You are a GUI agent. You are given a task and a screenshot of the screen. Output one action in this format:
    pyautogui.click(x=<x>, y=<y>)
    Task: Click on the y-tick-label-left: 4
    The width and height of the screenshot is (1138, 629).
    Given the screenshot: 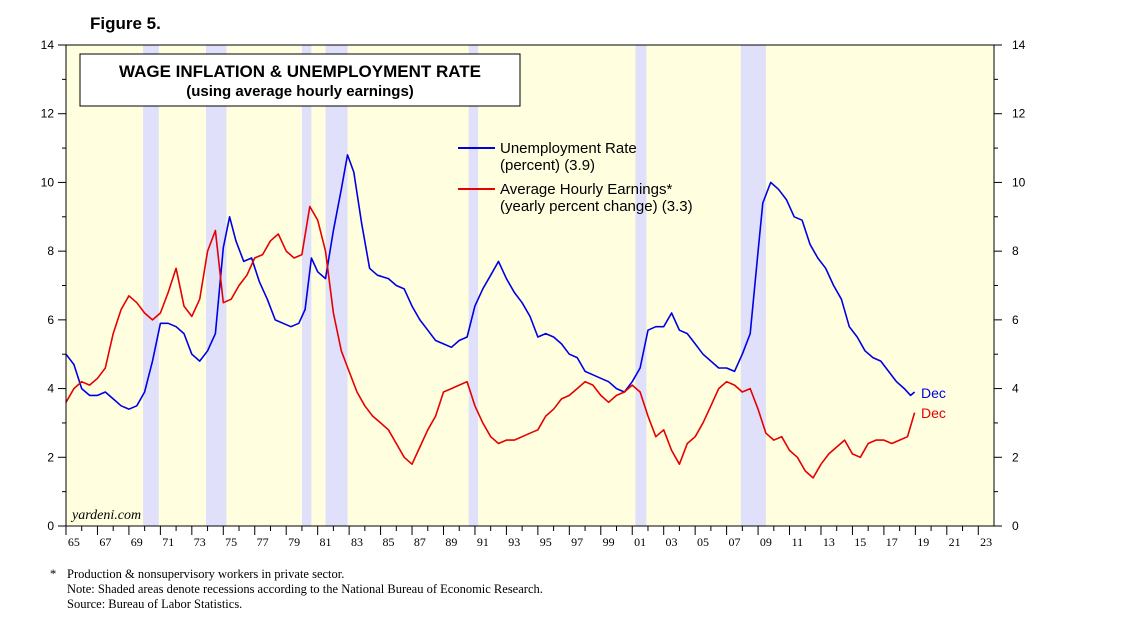 What is the action you would take?
    pyautogui.click(x=50, y=389)
    